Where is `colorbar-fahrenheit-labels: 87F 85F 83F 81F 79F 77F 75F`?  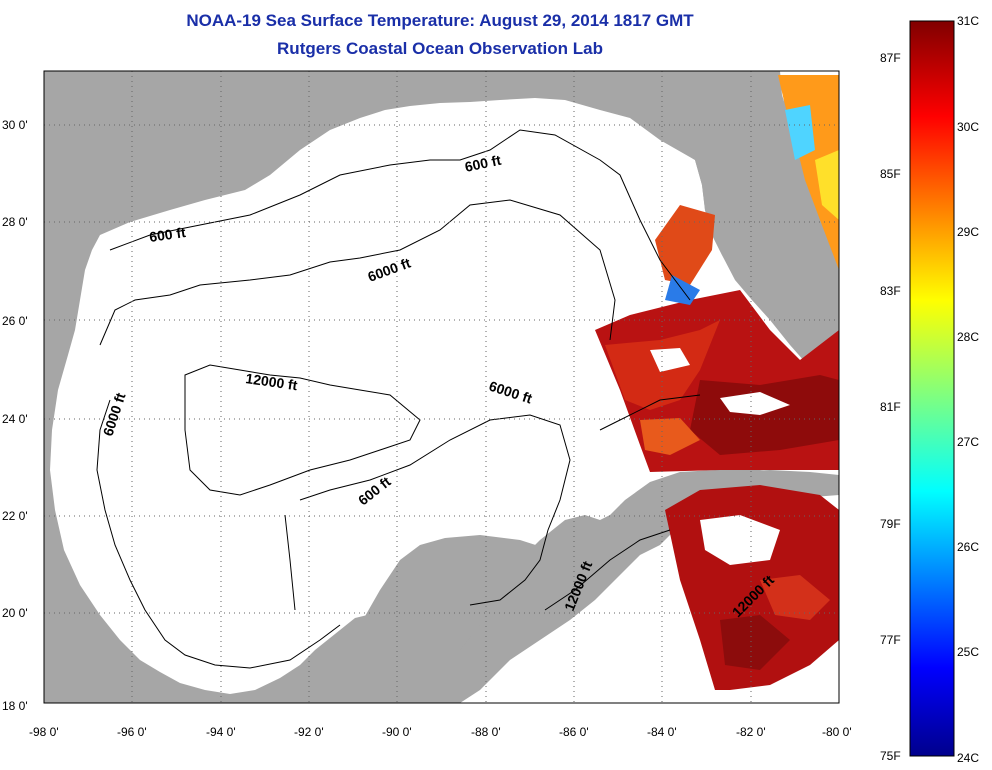 colorbar-fahrenheit-labels: 87F 85F 83F 81F 79F 77F 75F is located at coordinates (890, 407).